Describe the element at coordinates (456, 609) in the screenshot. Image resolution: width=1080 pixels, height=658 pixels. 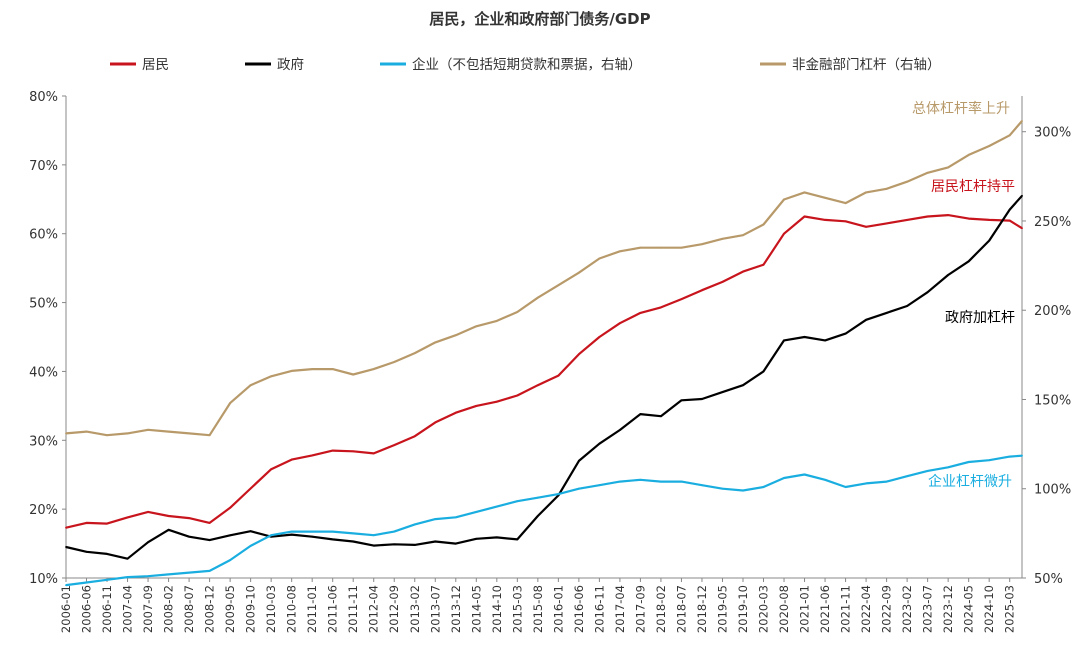
I see `x-tick-label: 2013-12` at that location.